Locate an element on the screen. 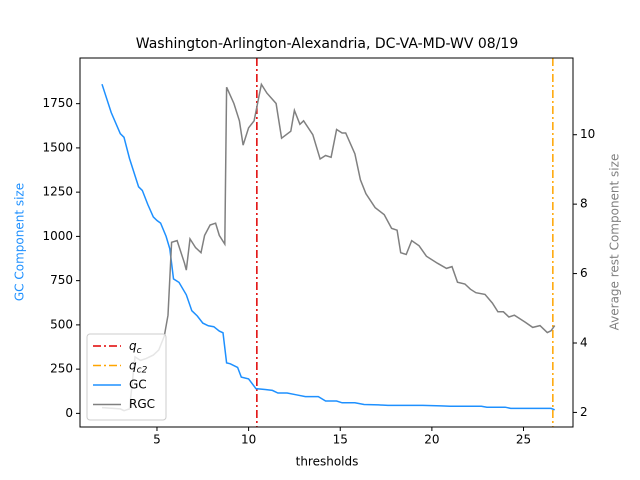 The image size is (640, 480). y-tick-label: 0 is located at coordinates (69, 413).